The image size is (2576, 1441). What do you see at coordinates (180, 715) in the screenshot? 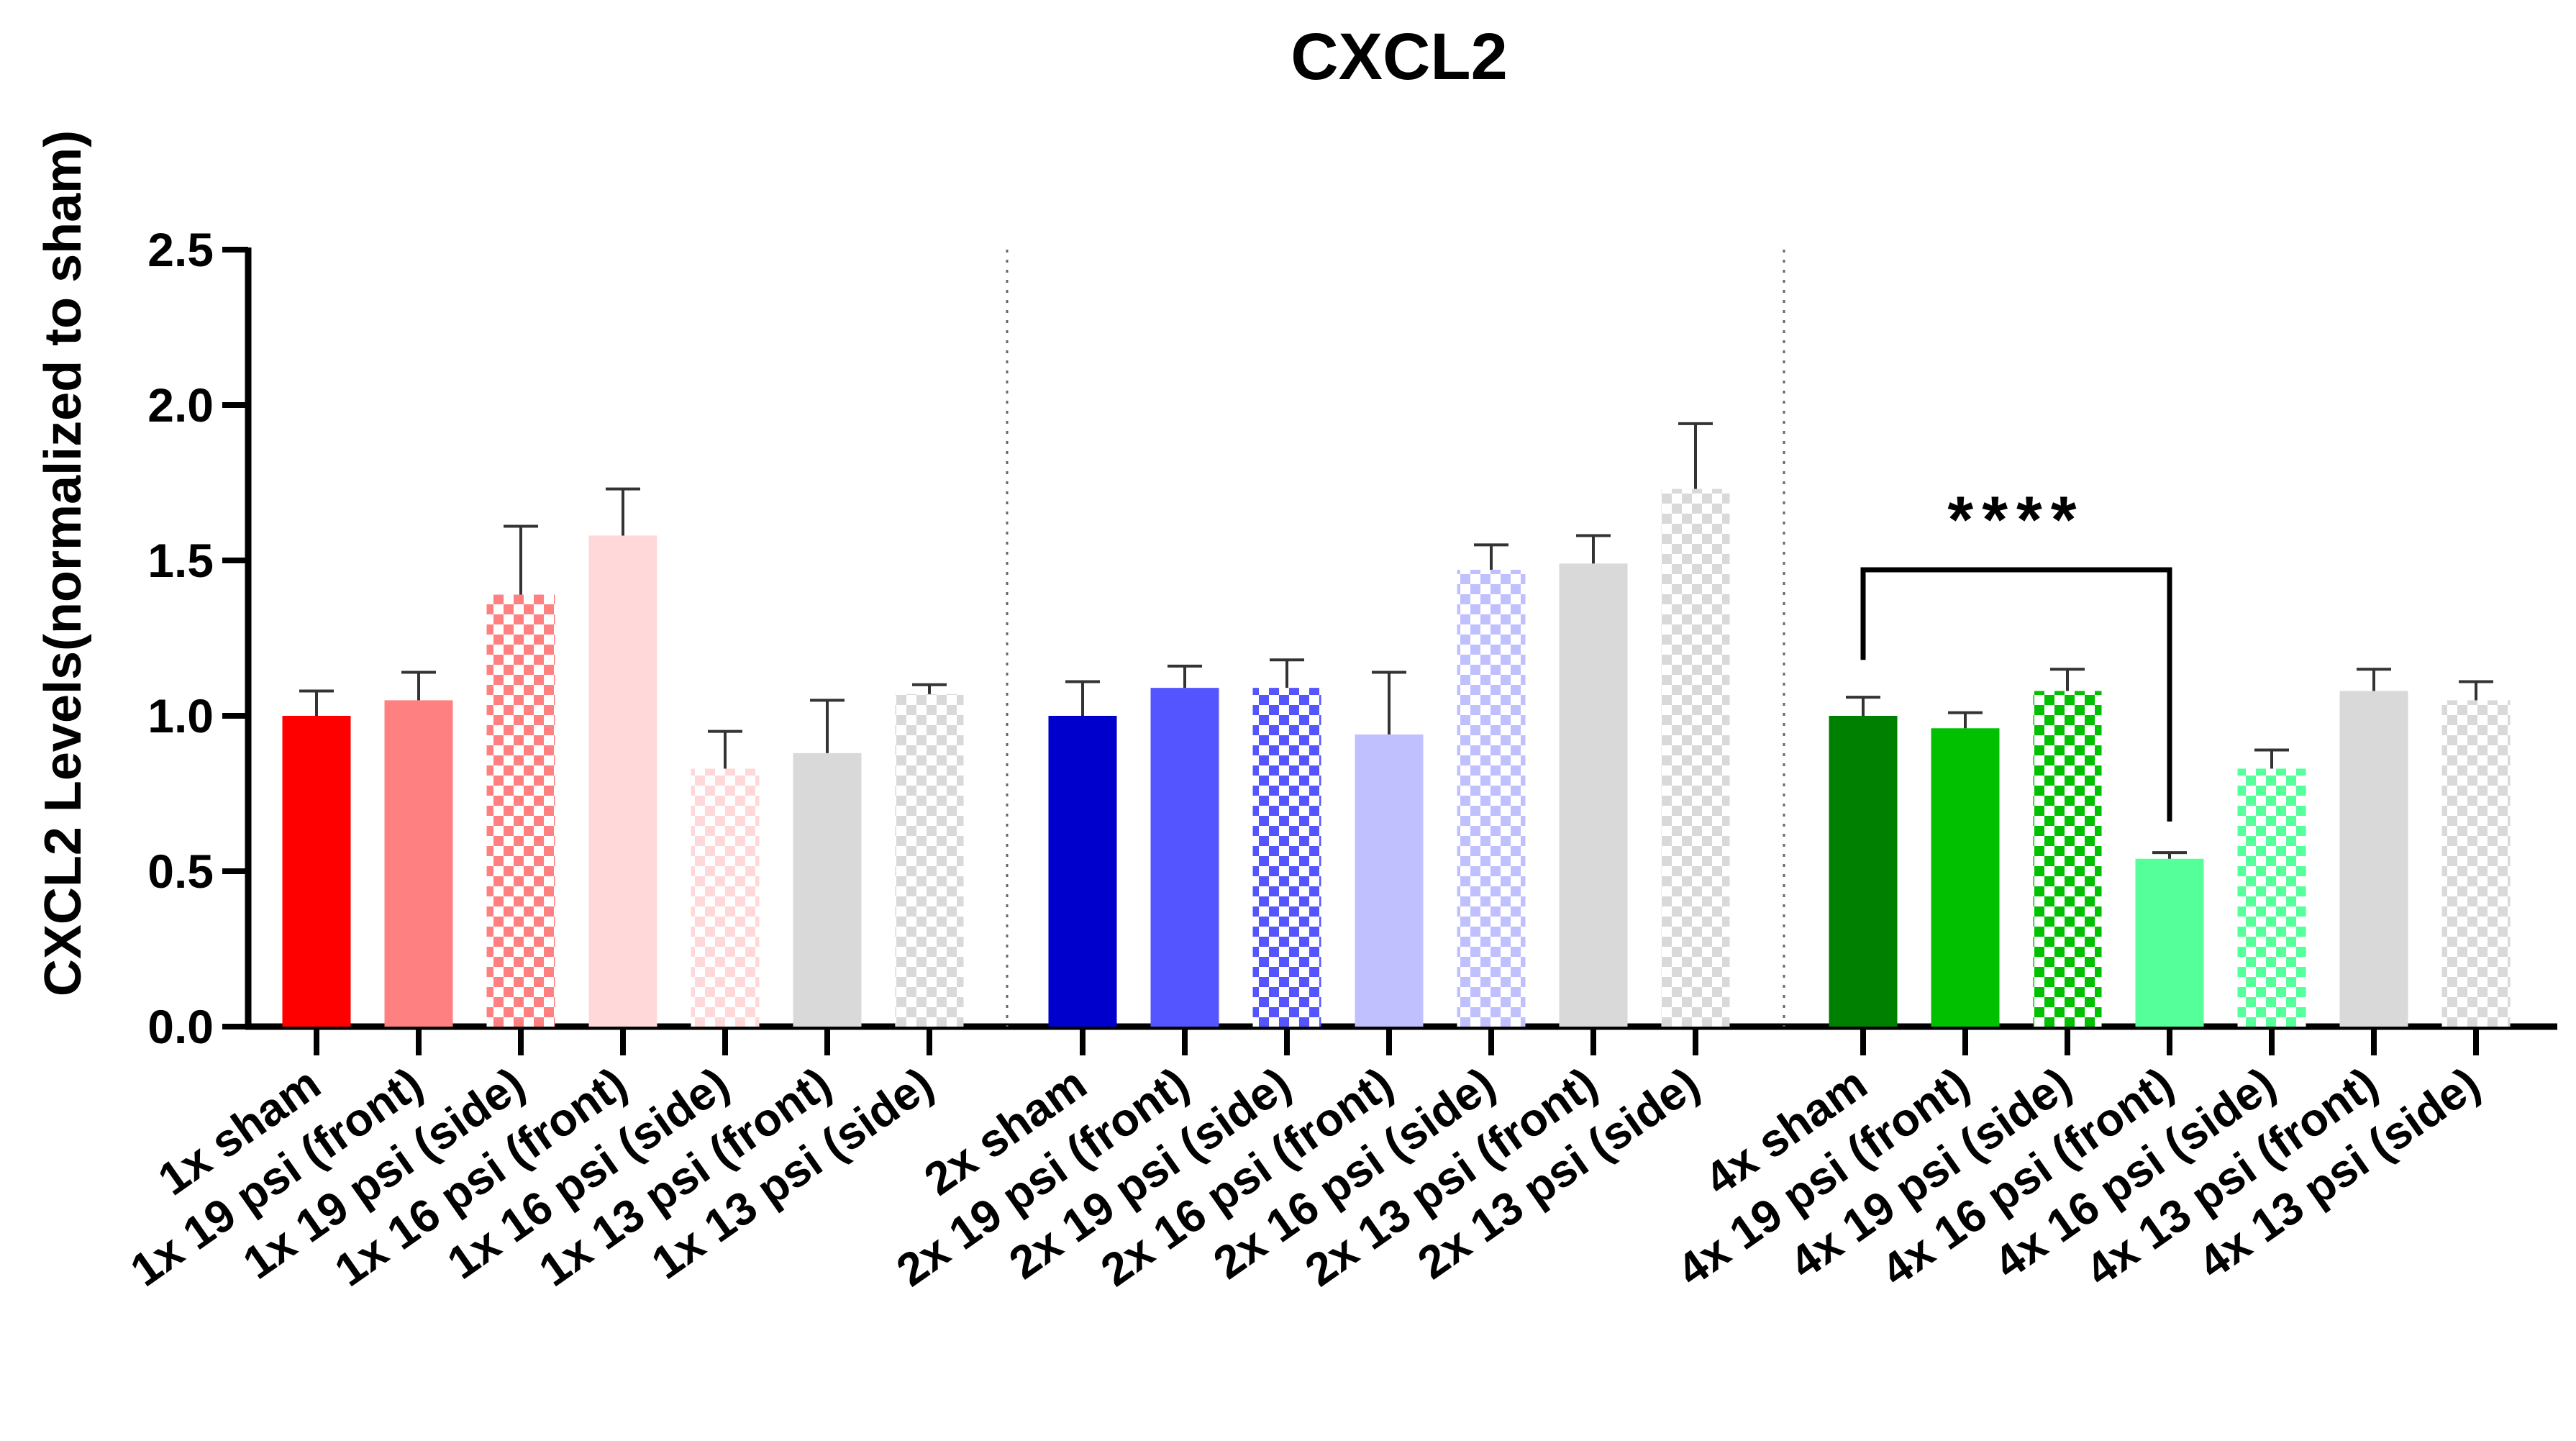
I see `y-tick-label: 1.0` at bounding box center [180, 715].